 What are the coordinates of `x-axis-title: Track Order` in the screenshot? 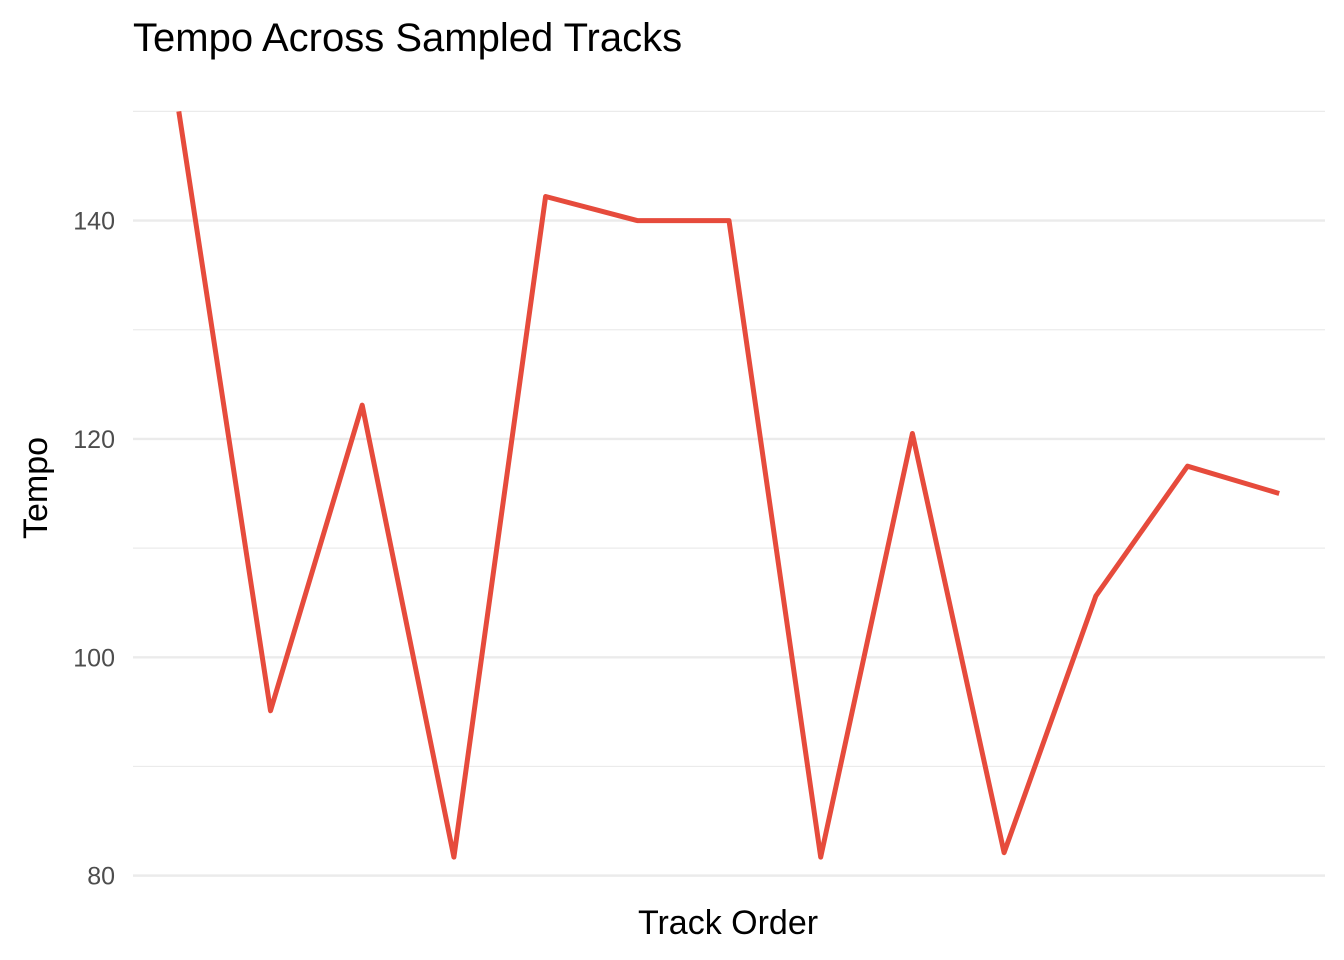 It's located at (728, 923).